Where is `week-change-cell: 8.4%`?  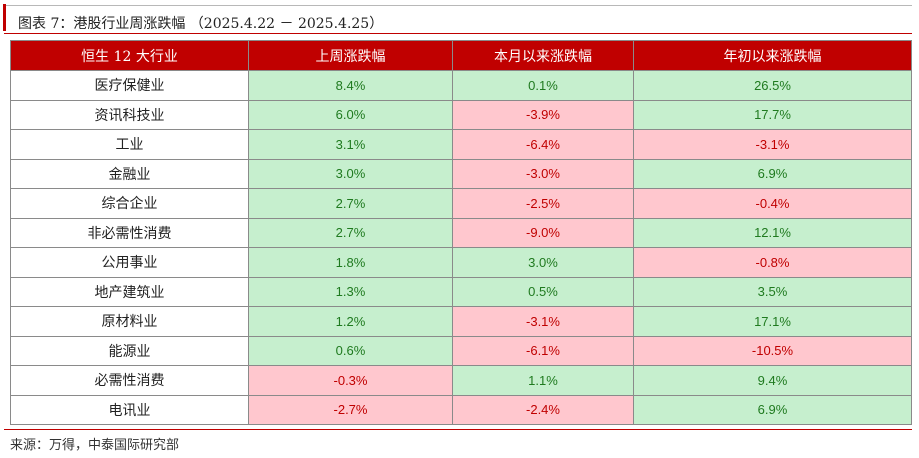 week-change-cell: 8.4% is located at coordinates (350, 85).